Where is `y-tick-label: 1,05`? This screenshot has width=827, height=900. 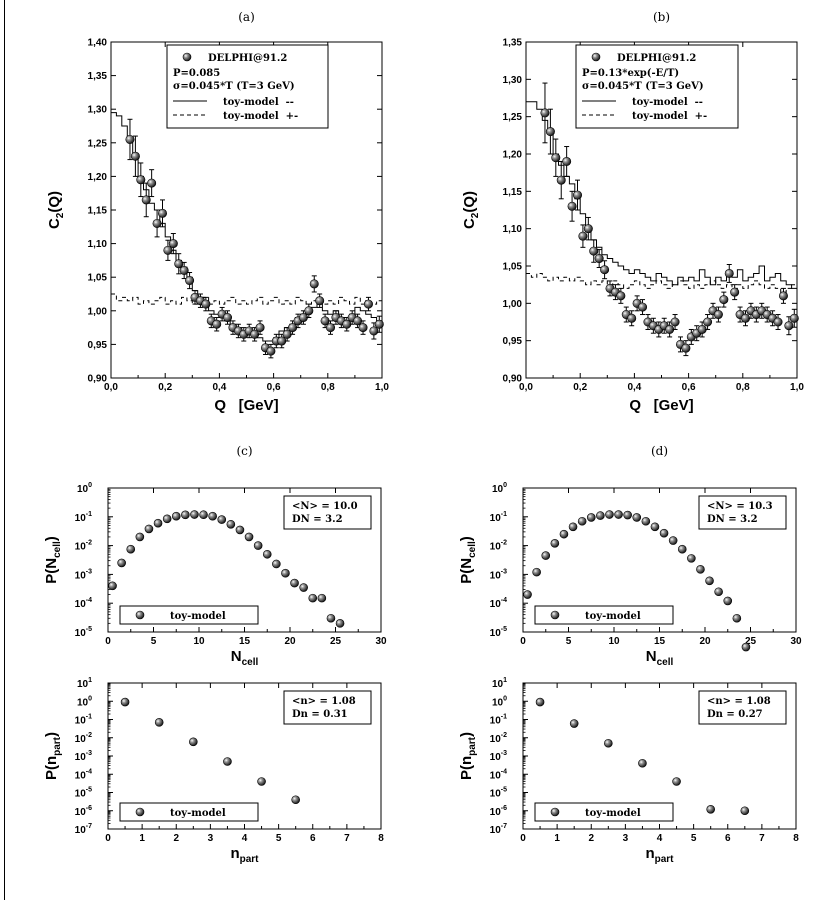 y-tick-label: 1,05 is located at coordinates (513, 267).